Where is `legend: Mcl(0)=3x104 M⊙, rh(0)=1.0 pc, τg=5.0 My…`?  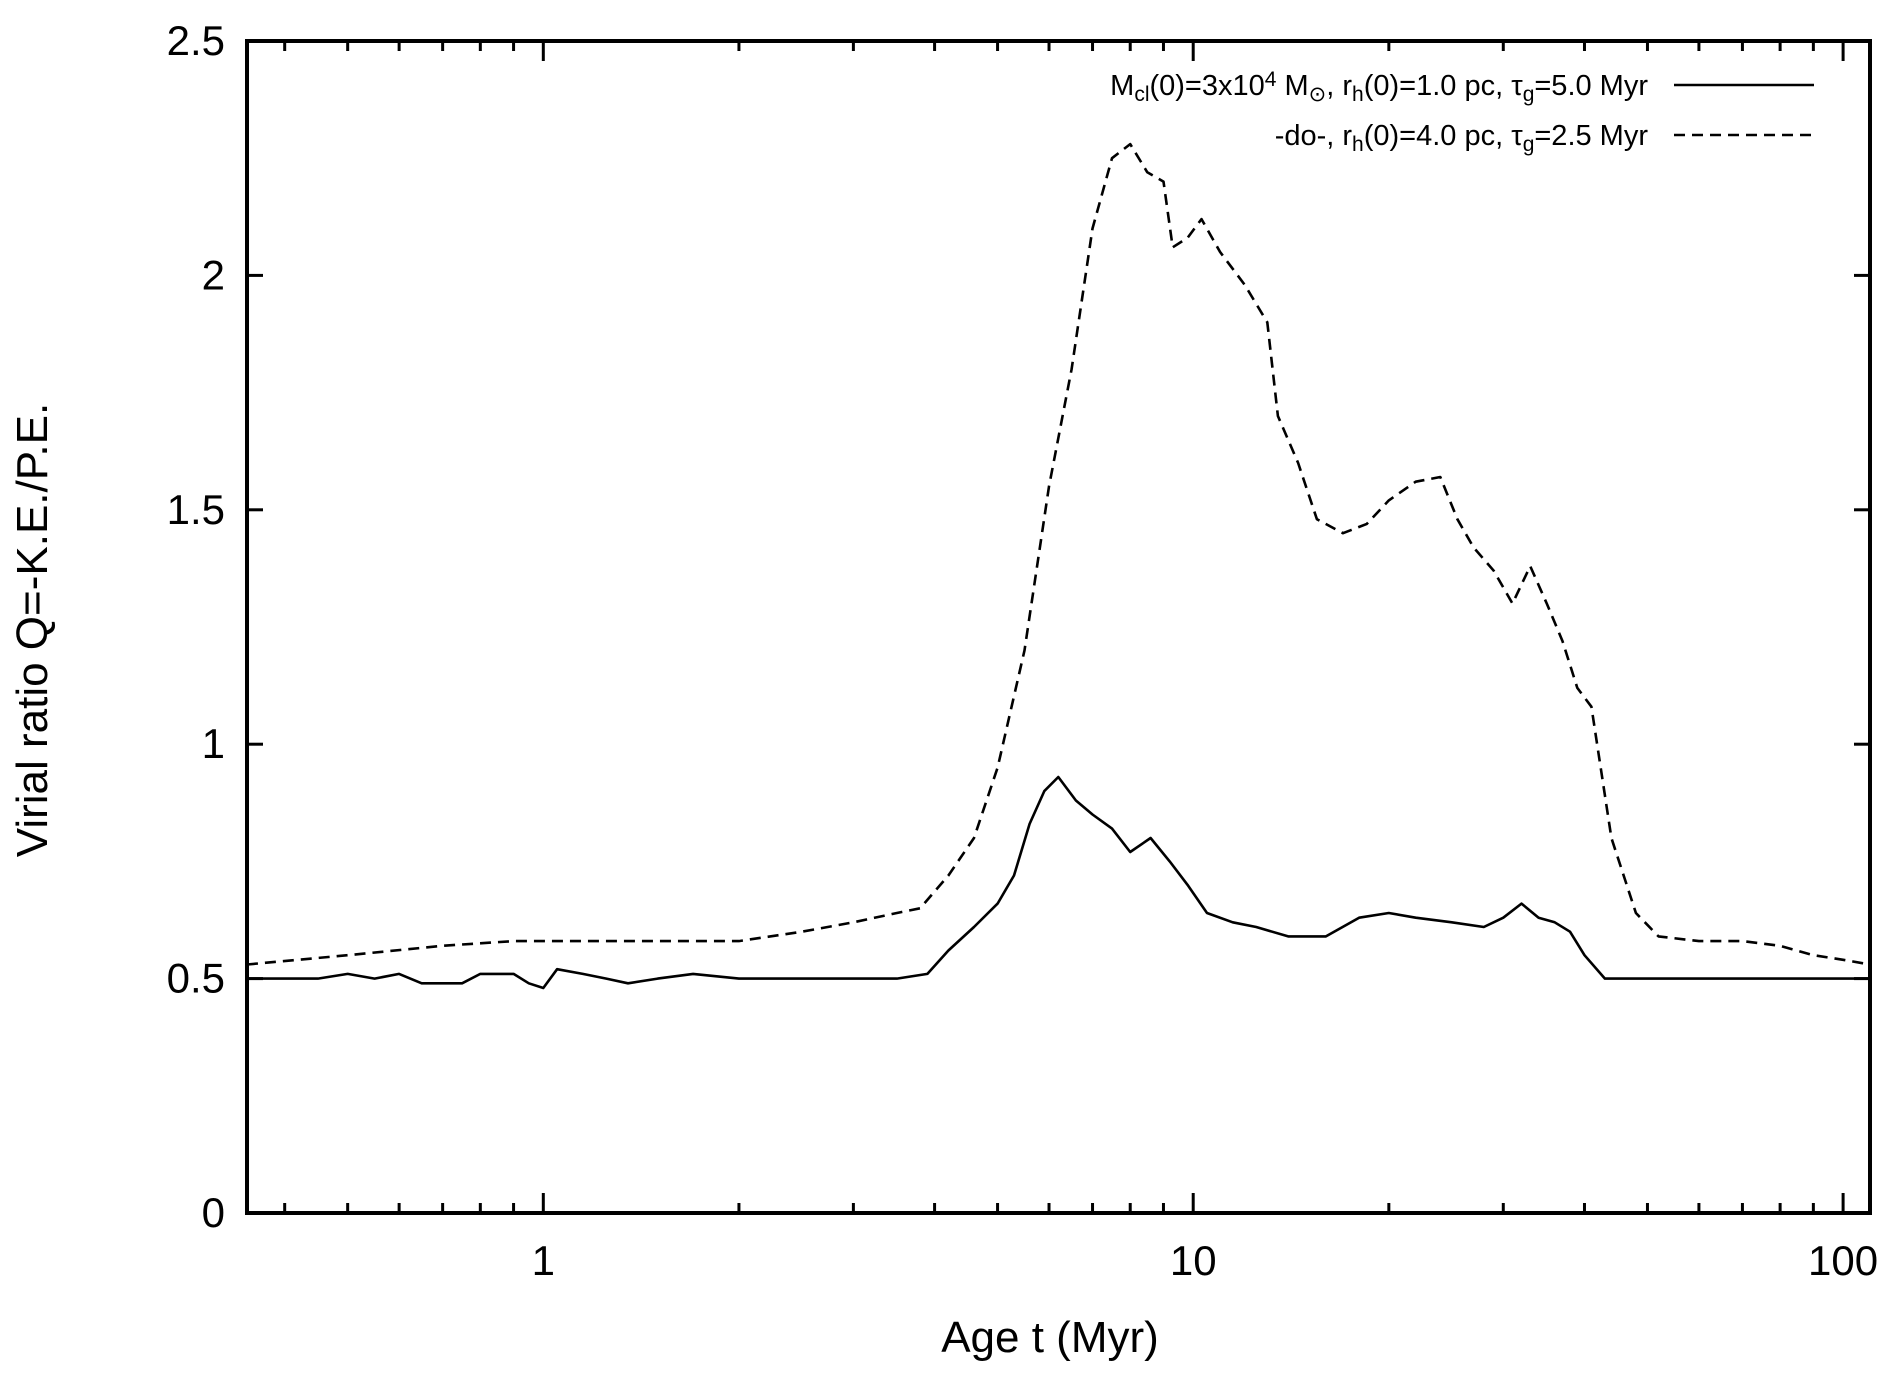 legend: Mcl(0)=3x104 M⊙, rh(0)=1.0 pc, τg=5.0 My… is located at coordinates (1462, 112).